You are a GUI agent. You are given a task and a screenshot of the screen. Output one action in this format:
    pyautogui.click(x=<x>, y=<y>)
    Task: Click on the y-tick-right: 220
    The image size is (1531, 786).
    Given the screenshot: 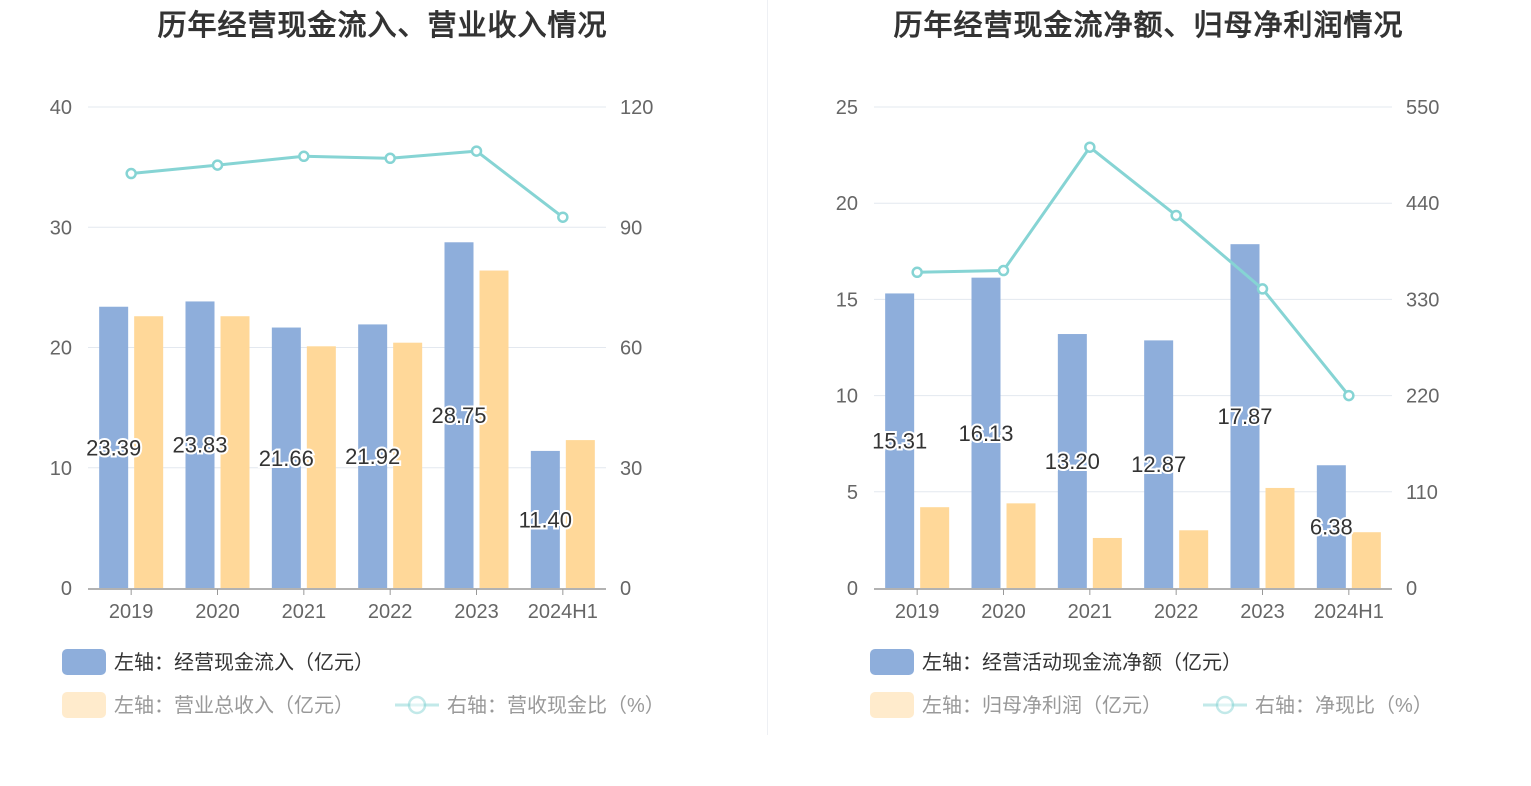 What is the action you would take?
    pyautogui.click(x=1422, y=397)
    